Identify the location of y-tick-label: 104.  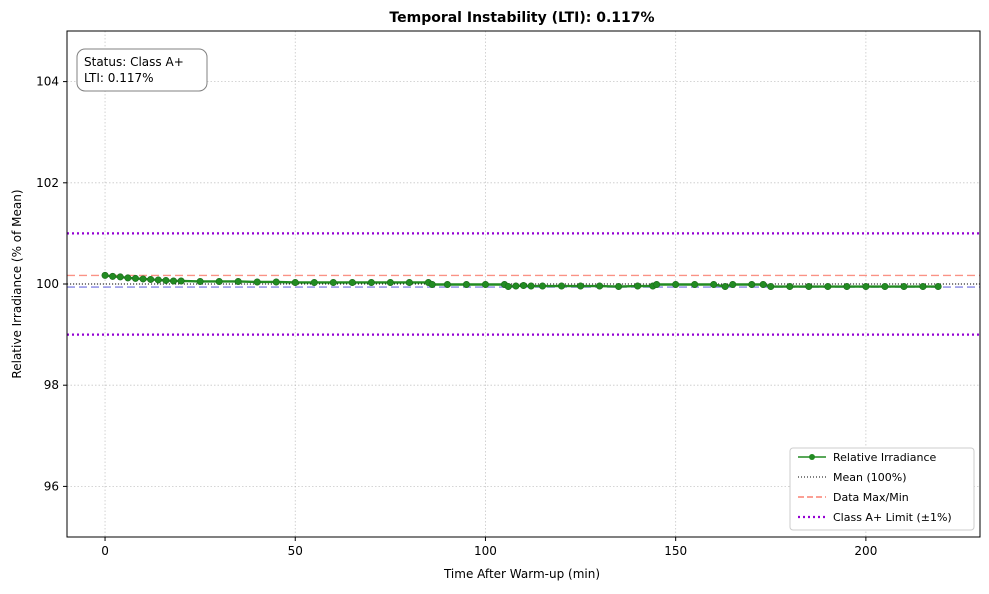
(47, 82).